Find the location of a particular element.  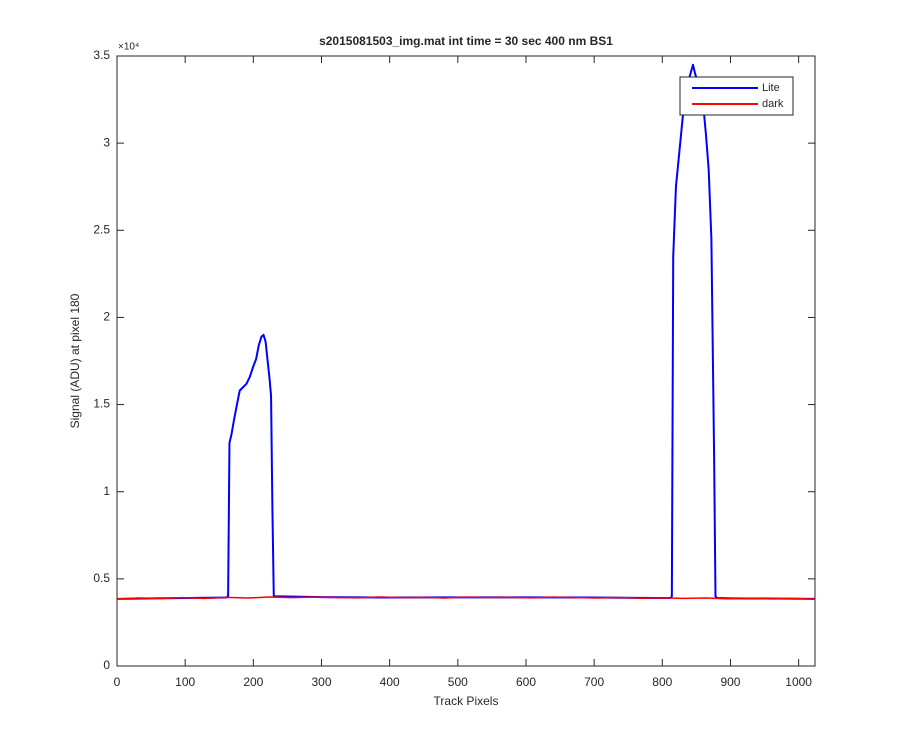

data-line is located at coordinates (466, 598).